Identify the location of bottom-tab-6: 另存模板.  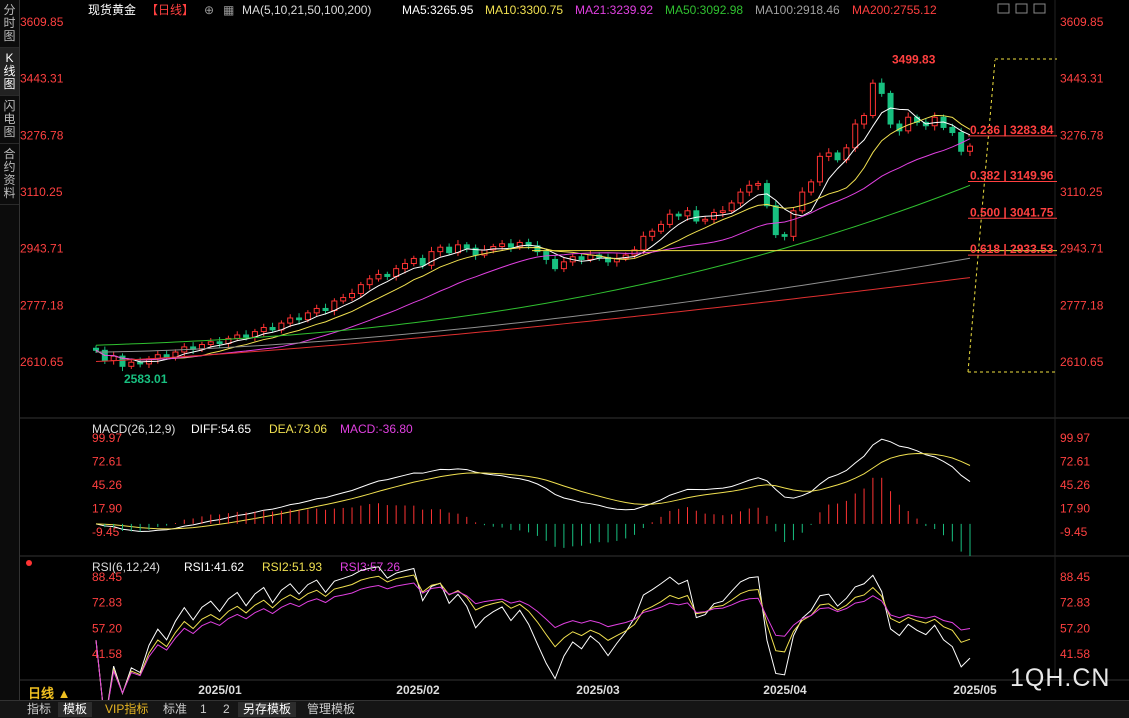
(267, 709).